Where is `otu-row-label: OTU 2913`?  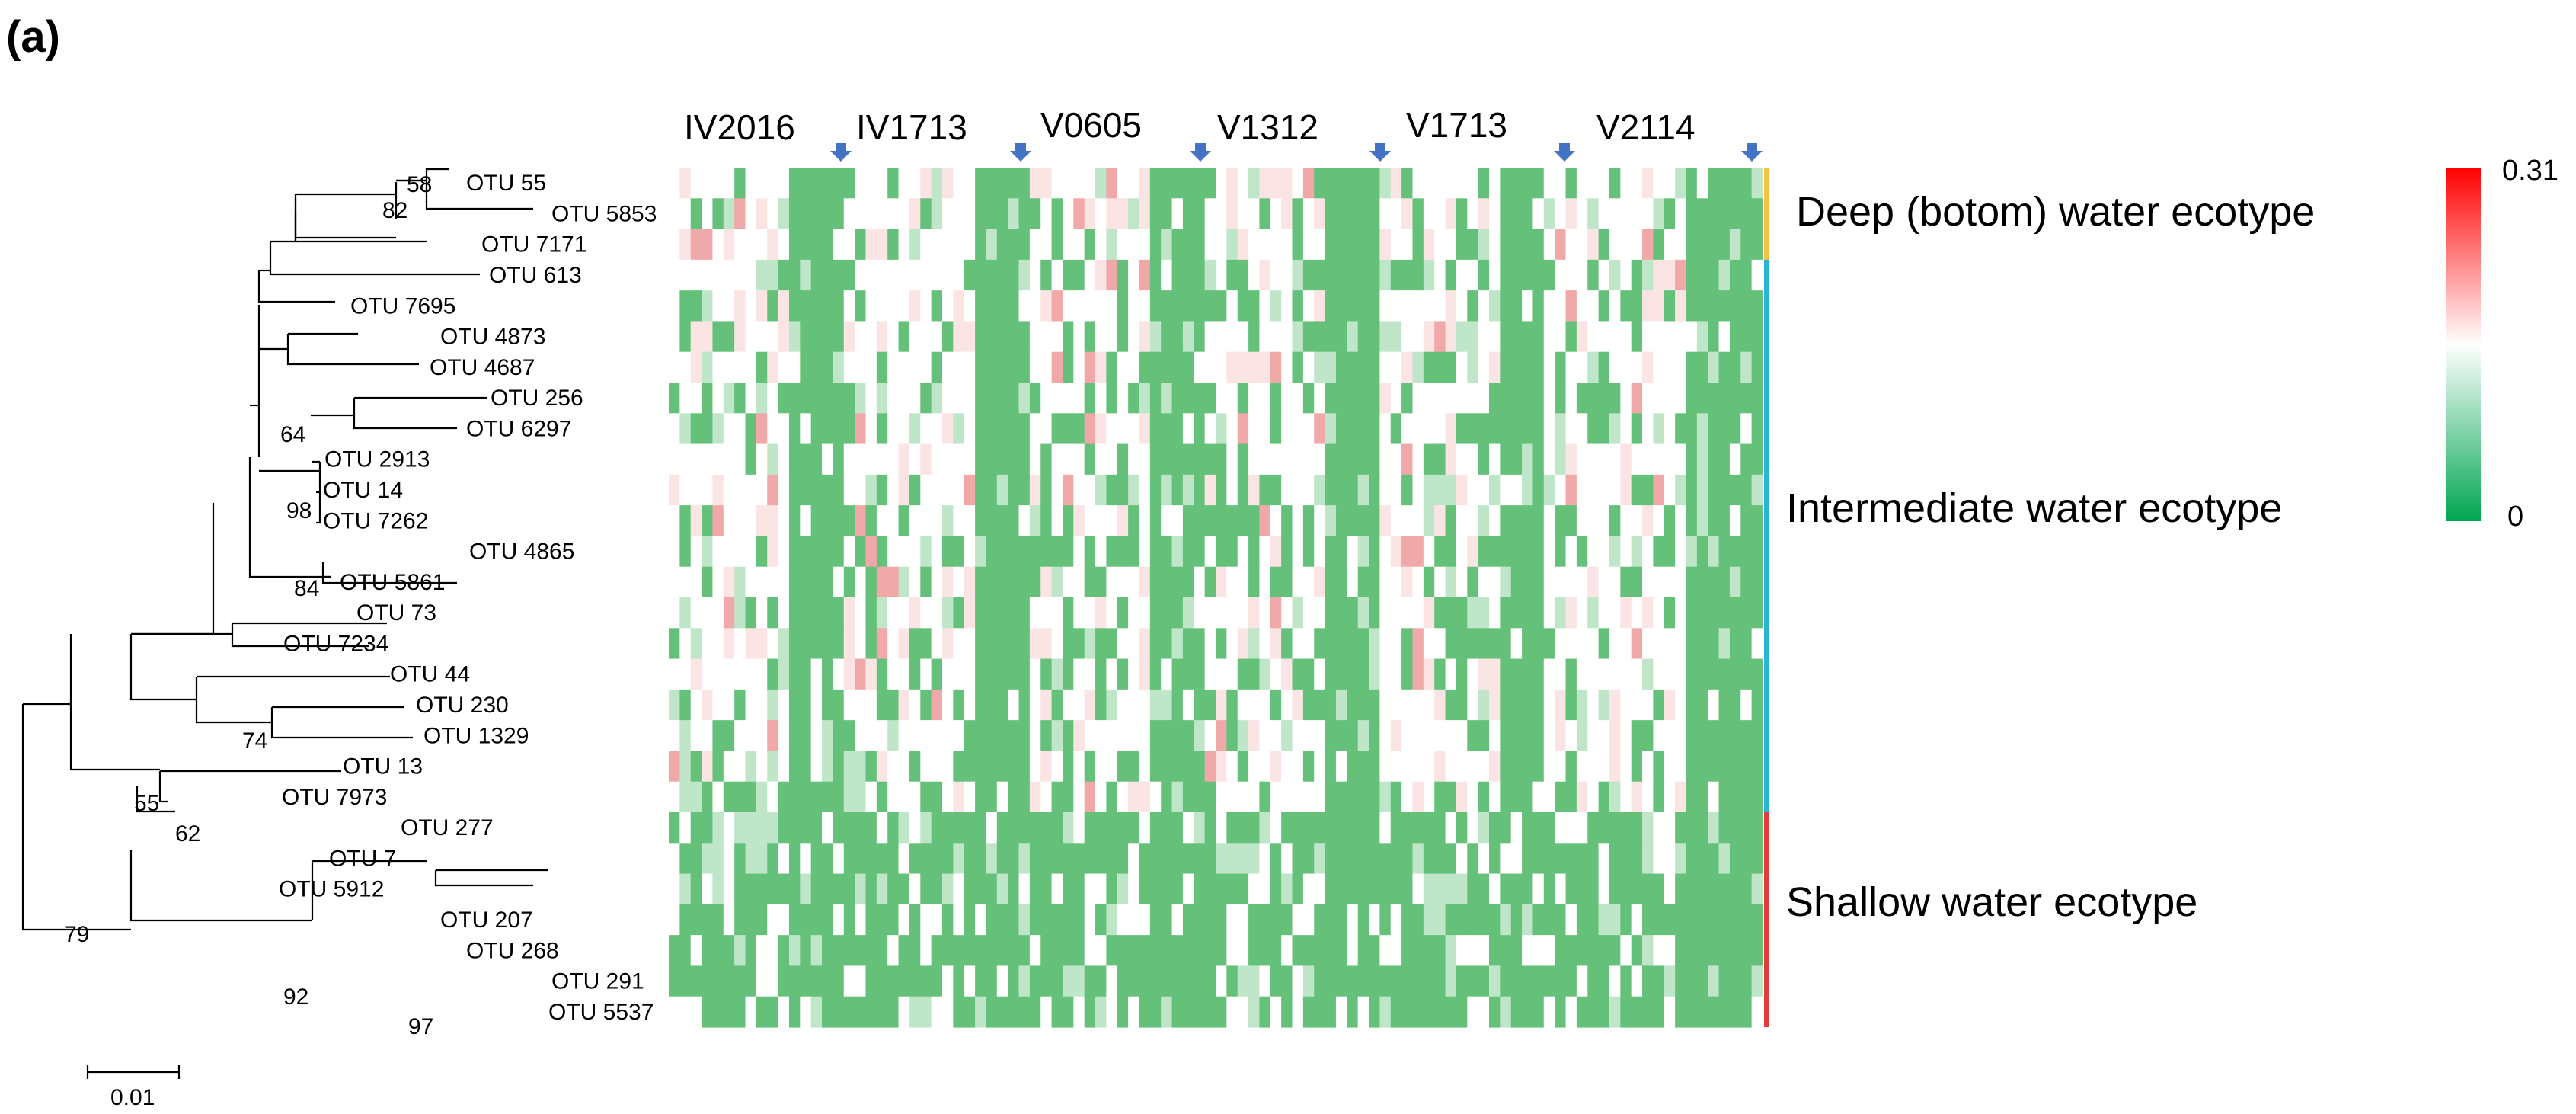
otu-row-label: OTU 2913 is located at coordinates (377, 459).